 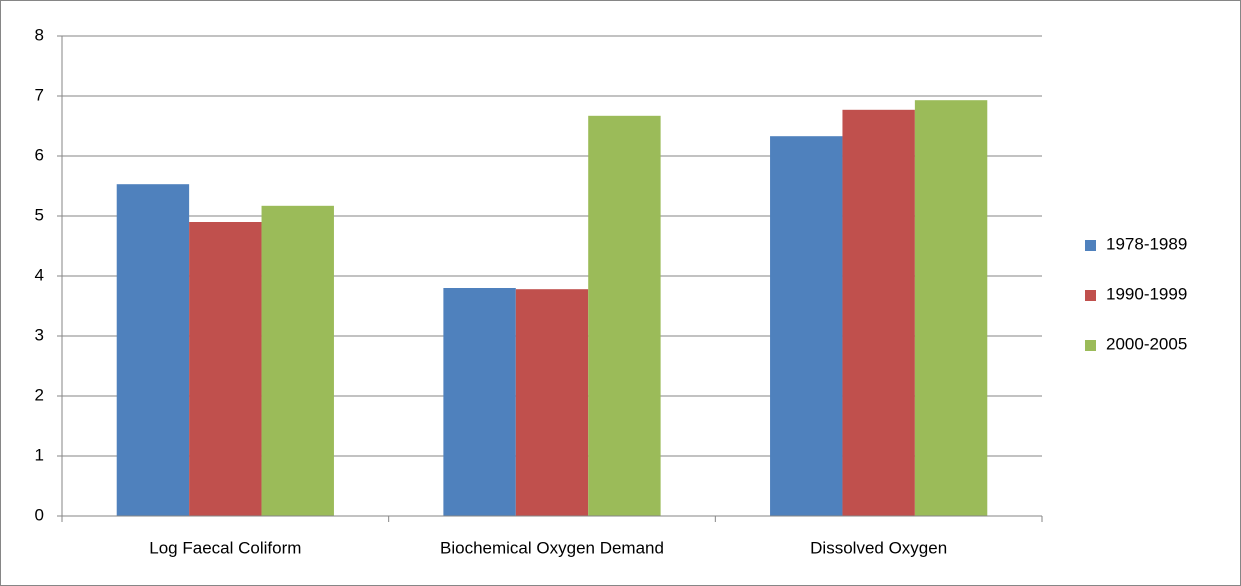 What do you see at coordinates (1146, 293) in the screenshot?
I see `legend-label: 1990-1999` at bounding box center [1146, 293].